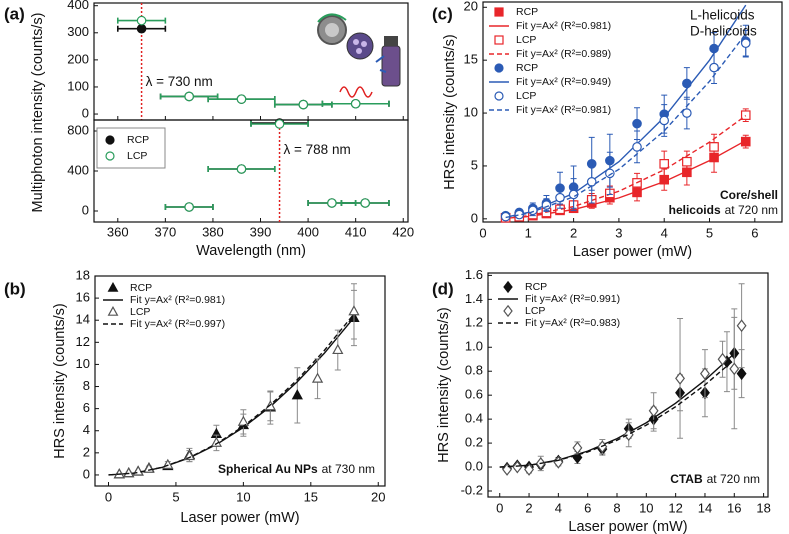  I want to click on note-part: Core/shell, so click(749, 195).